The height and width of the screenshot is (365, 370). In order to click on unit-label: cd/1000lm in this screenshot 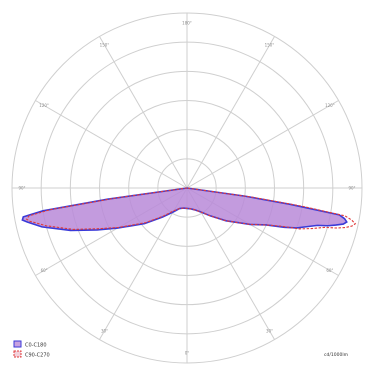, I will do `click(336, 355)`.